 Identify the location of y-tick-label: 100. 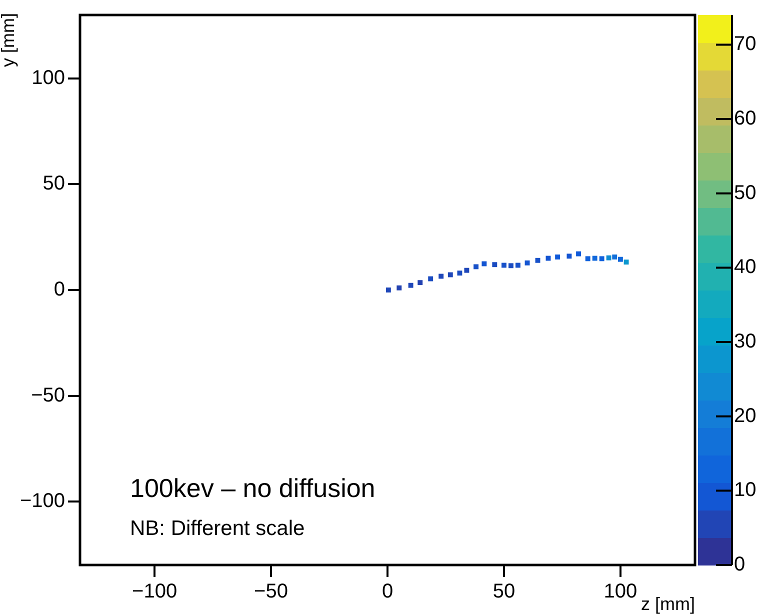
(48, 77).